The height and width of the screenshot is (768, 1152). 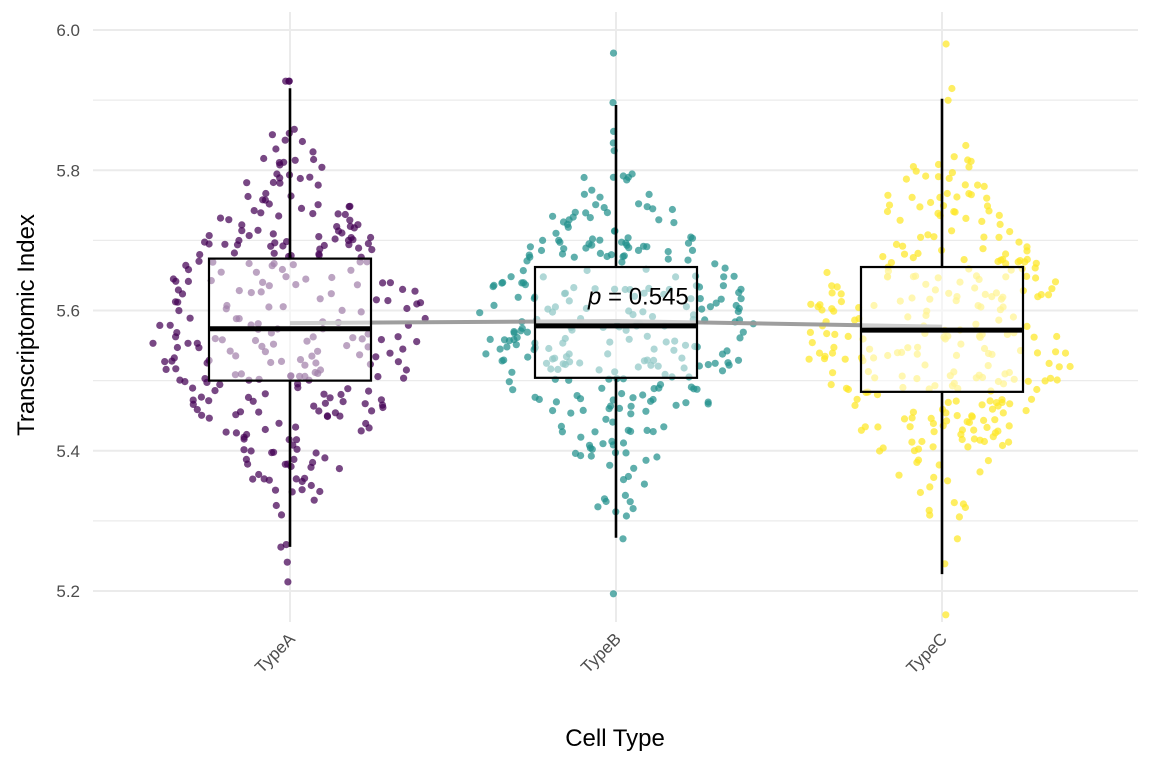 I want to click on y-axis-ticks: 5.2 5.4 5.6 5.8 6.0, so click(x=68, y=311).